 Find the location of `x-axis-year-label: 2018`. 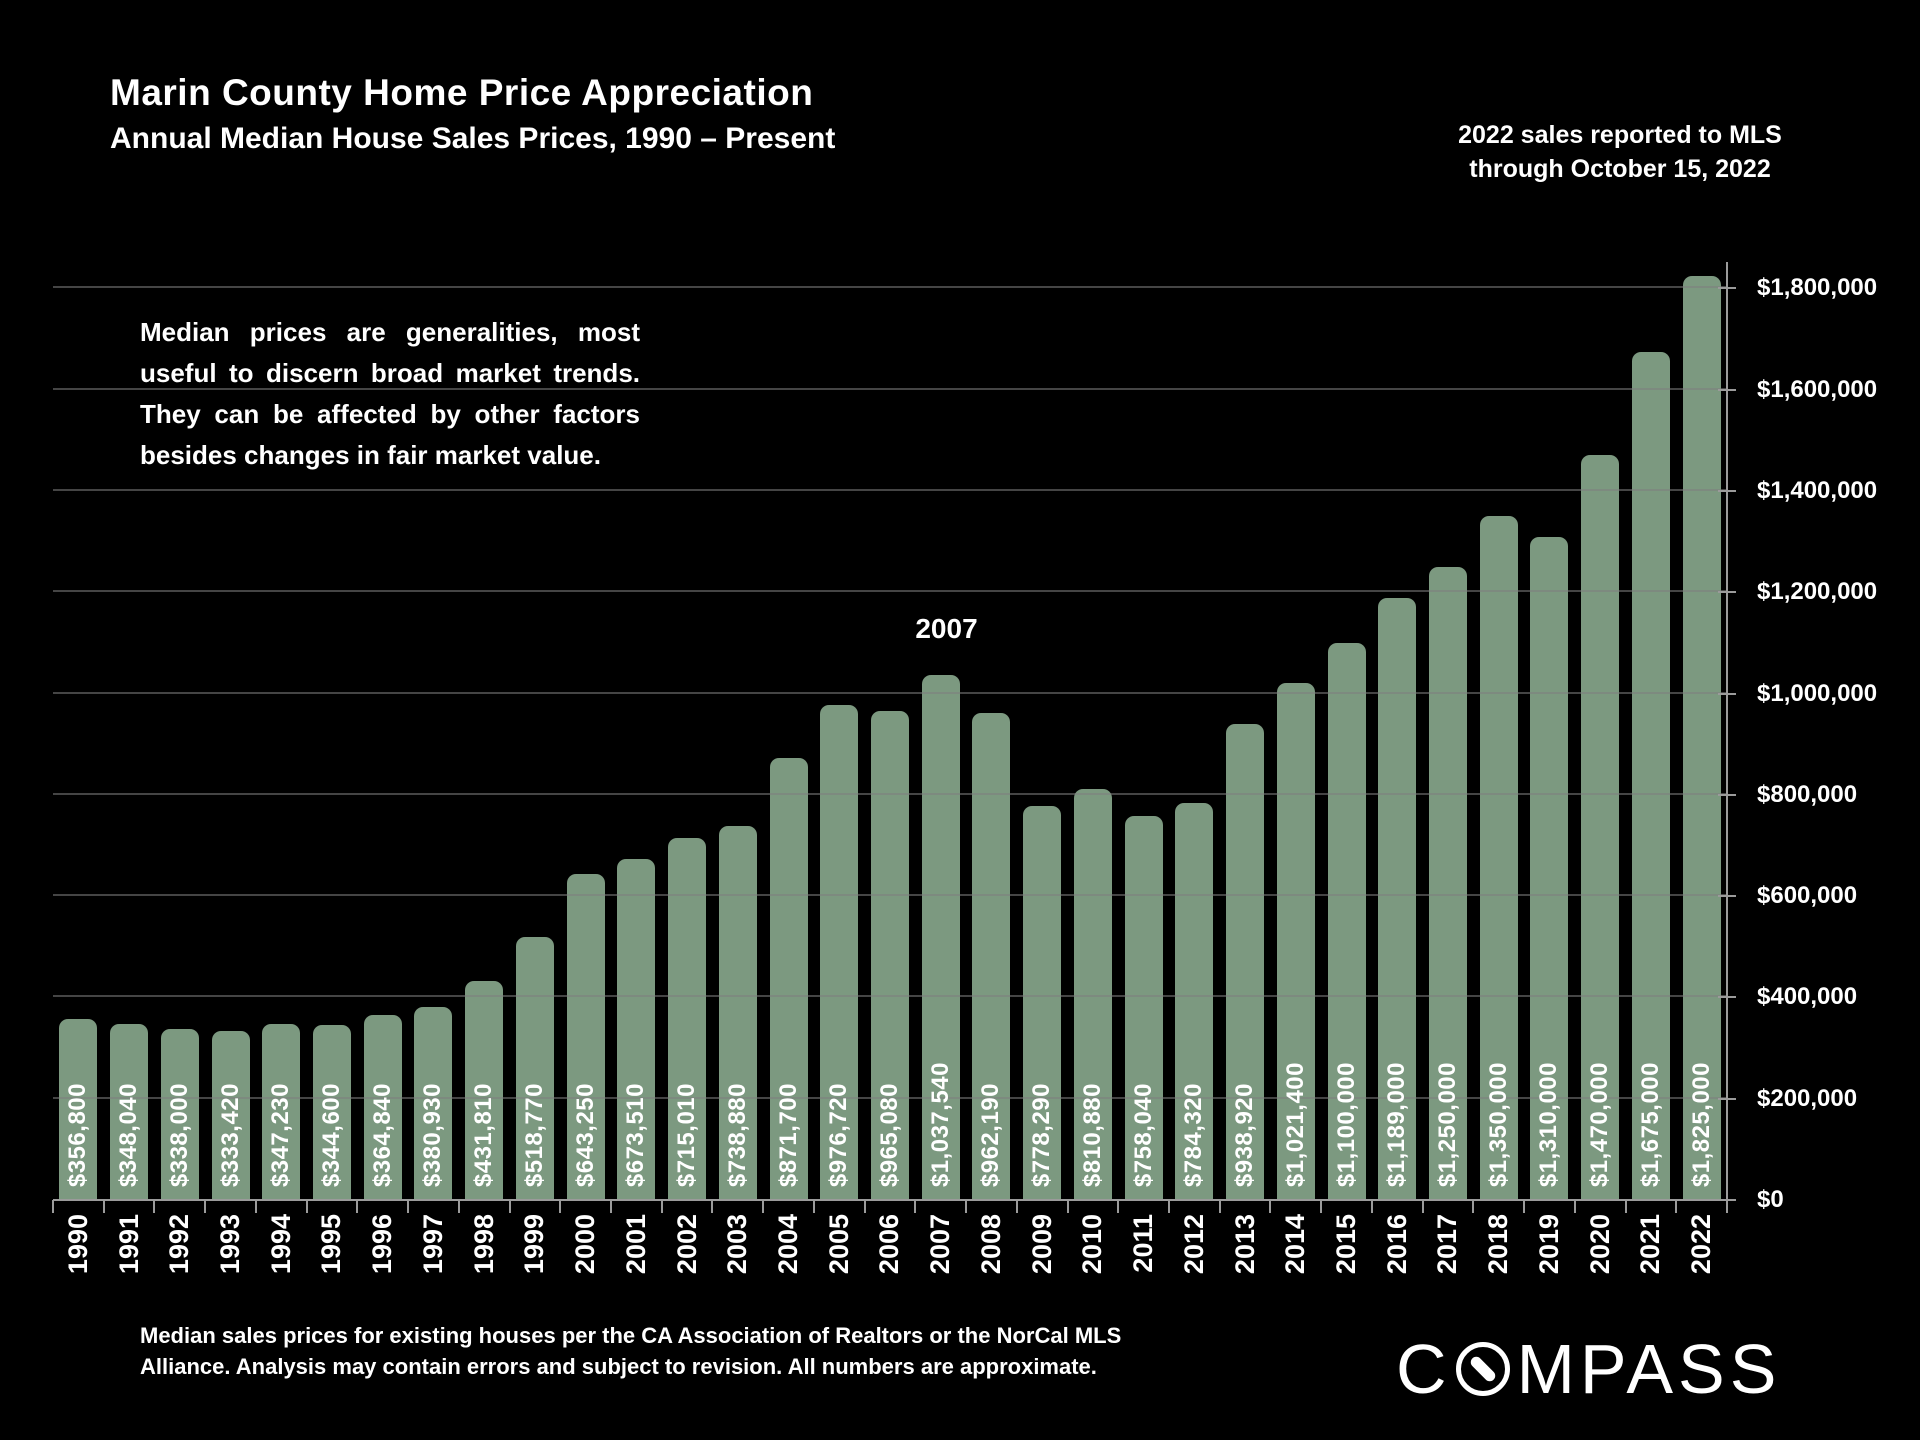

x-axis-year-label: 2018 is located at coordinates (1498, 1244).